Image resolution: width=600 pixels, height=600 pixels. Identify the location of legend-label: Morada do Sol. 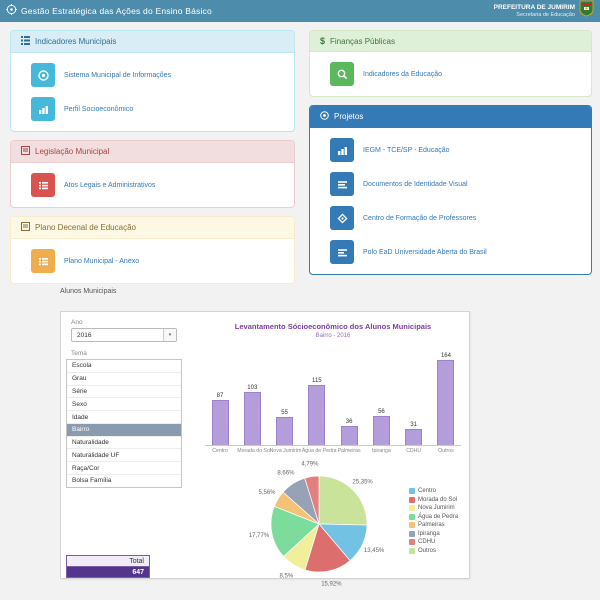
(438, 499).